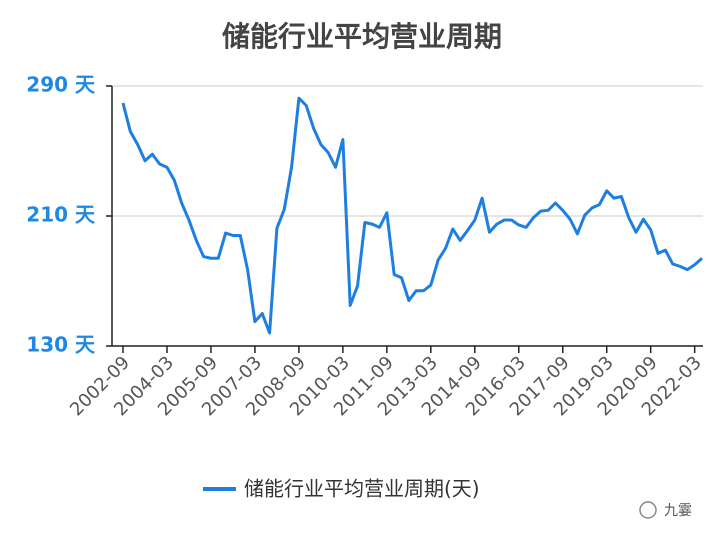 This screenshot has width=724, height=540. Describe the element at coordinates (362, 489) in the screenshot. I see `legend-label: 储能行业平均营业周期(天)` at that location.